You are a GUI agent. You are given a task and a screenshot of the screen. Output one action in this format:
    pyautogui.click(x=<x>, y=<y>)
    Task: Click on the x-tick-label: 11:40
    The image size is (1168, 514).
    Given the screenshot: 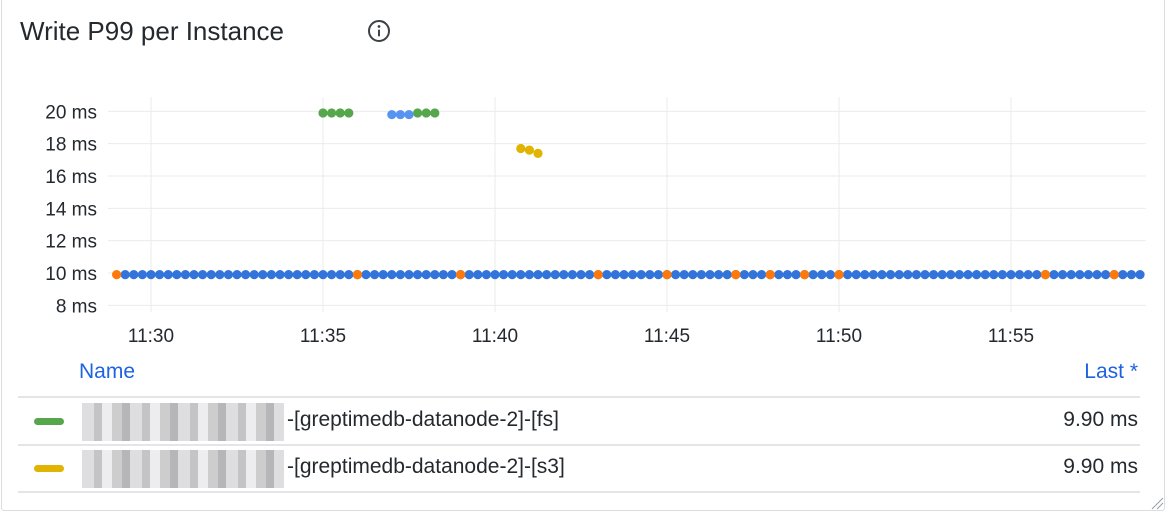 What is the action you would take?
    pyautogui.click(x=495, y=336)
    